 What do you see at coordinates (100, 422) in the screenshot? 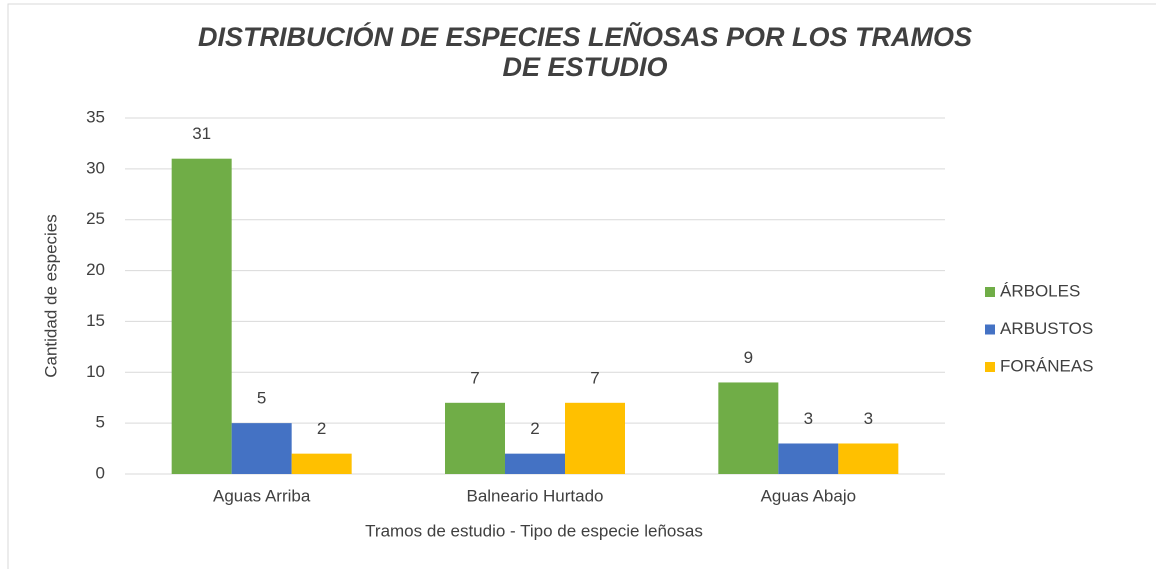
I see `y-tick-label: 5` at bounding box center [100, 422].